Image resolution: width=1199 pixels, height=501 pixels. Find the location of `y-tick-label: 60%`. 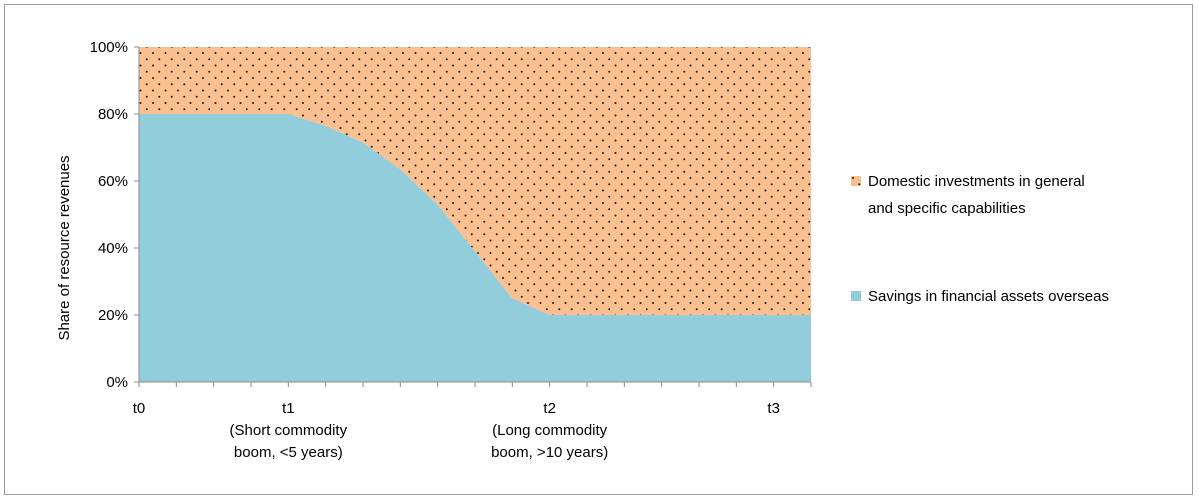

y-tick-label: 60% is located at coordinates (113, 181).